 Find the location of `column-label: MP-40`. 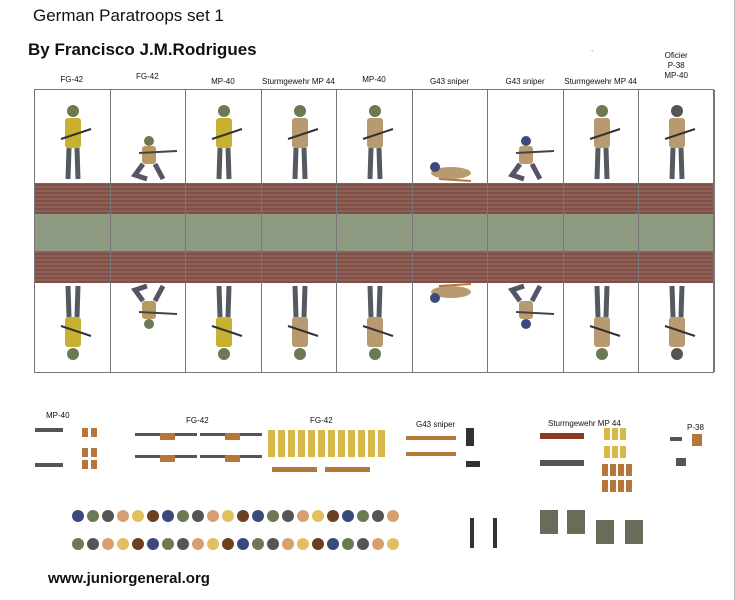

column-label: MP-40 is located at coordinates (374, 79).